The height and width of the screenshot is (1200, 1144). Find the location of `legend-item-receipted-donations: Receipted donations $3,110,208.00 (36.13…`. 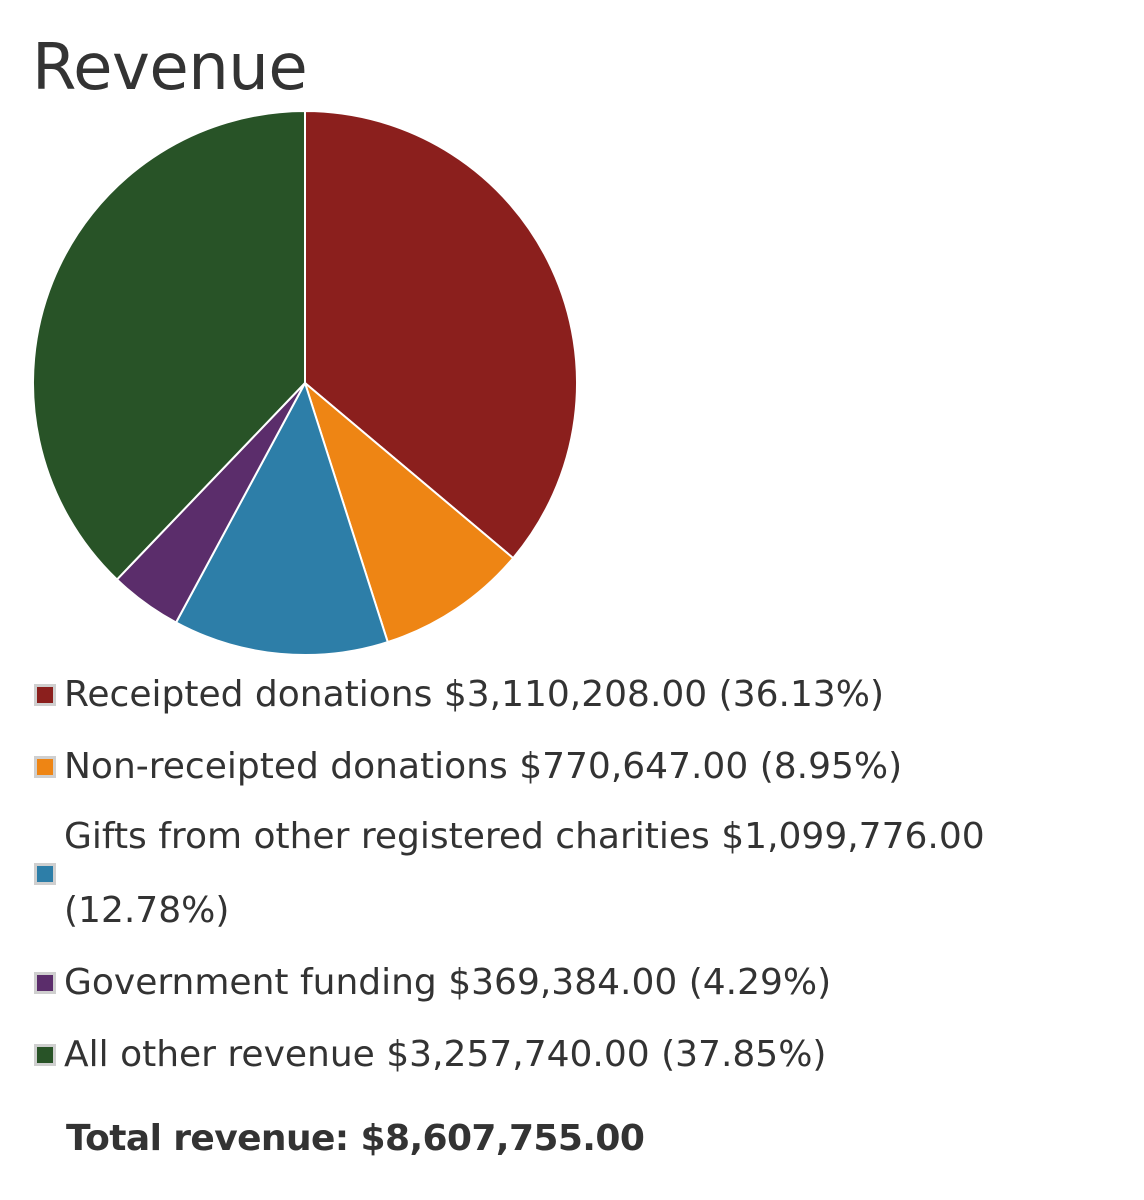

legend-item-receipted-donations: Receipted donations $3,110,208.00 (36.13… is located at coordinates (459, 695).